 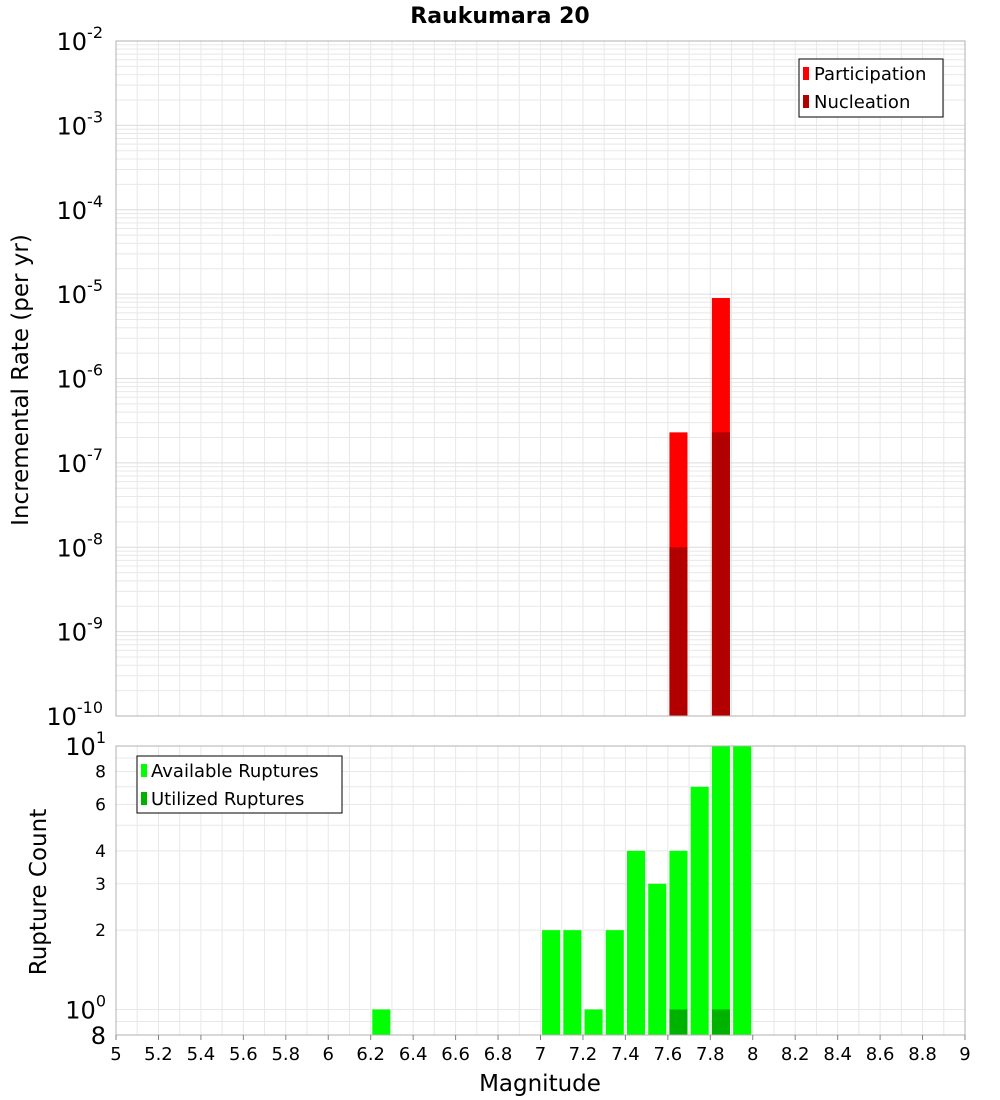 I want to click on count-y-tick-label: 10¹, so click(x=85, y=744).